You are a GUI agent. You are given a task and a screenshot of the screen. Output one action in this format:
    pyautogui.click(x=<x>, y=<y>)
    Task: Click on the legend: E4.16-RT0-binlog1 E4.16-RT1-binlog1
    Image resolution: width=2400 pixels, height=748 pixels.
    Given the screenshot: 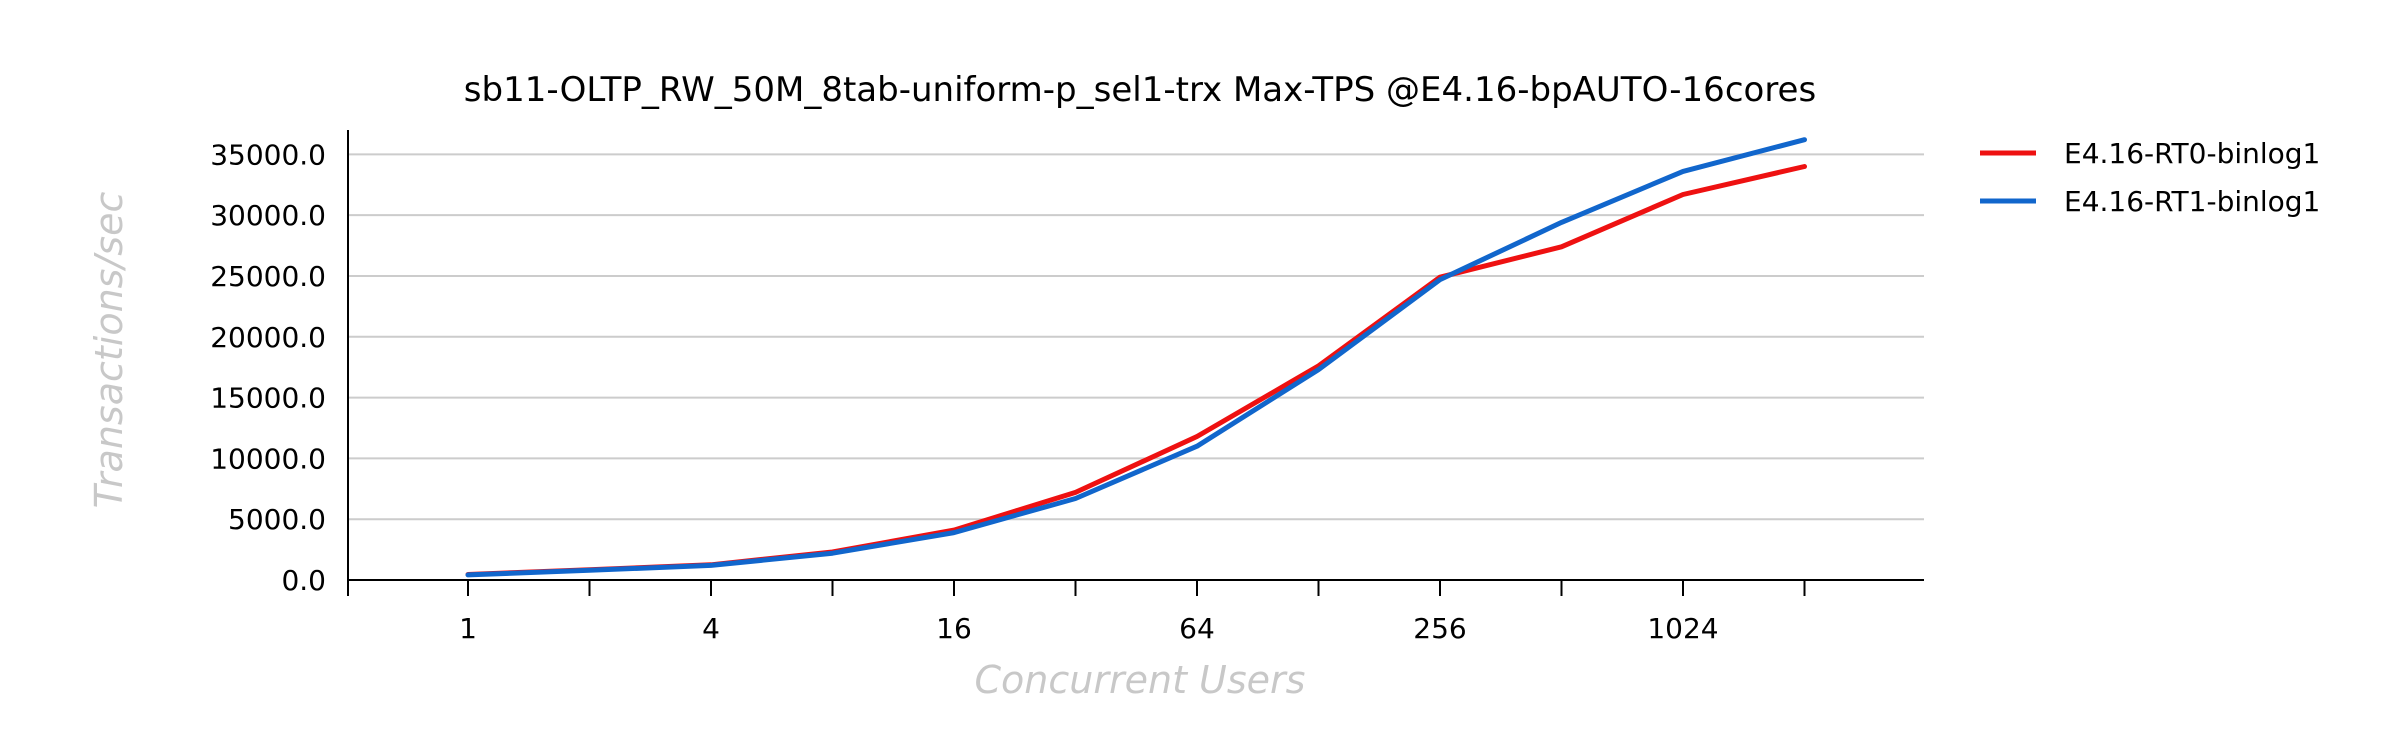 What is the action you would take?
    pyautogui.click(x=2150, y=177)
    